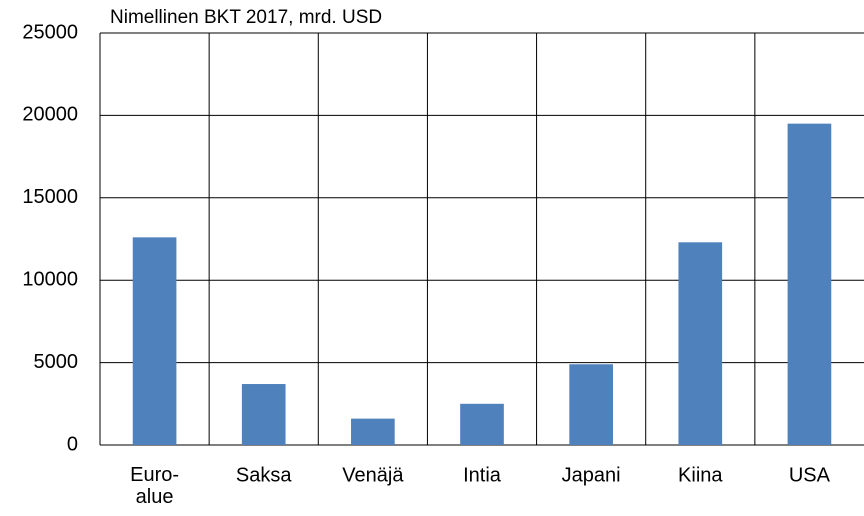 This screenshot has width=864, height=516. Describe the element at coordinates (50, 279) in the screenshot. I see `y-tick-label: 10000` at that location.